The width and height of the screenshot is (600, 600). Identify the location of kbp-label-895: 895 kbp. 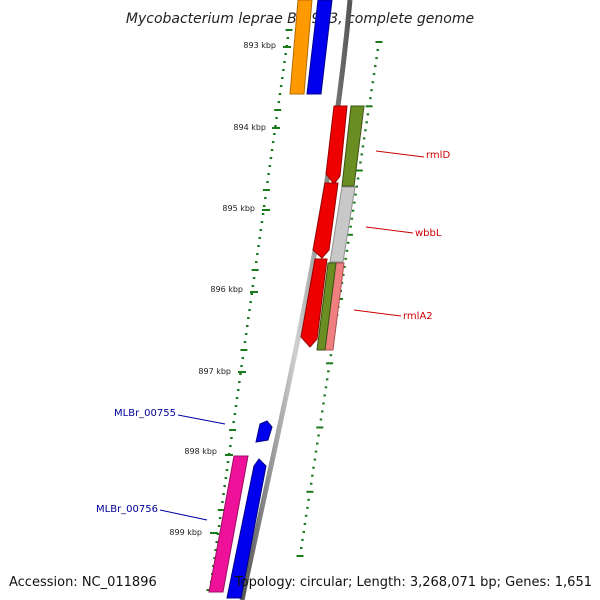
(238, 208).